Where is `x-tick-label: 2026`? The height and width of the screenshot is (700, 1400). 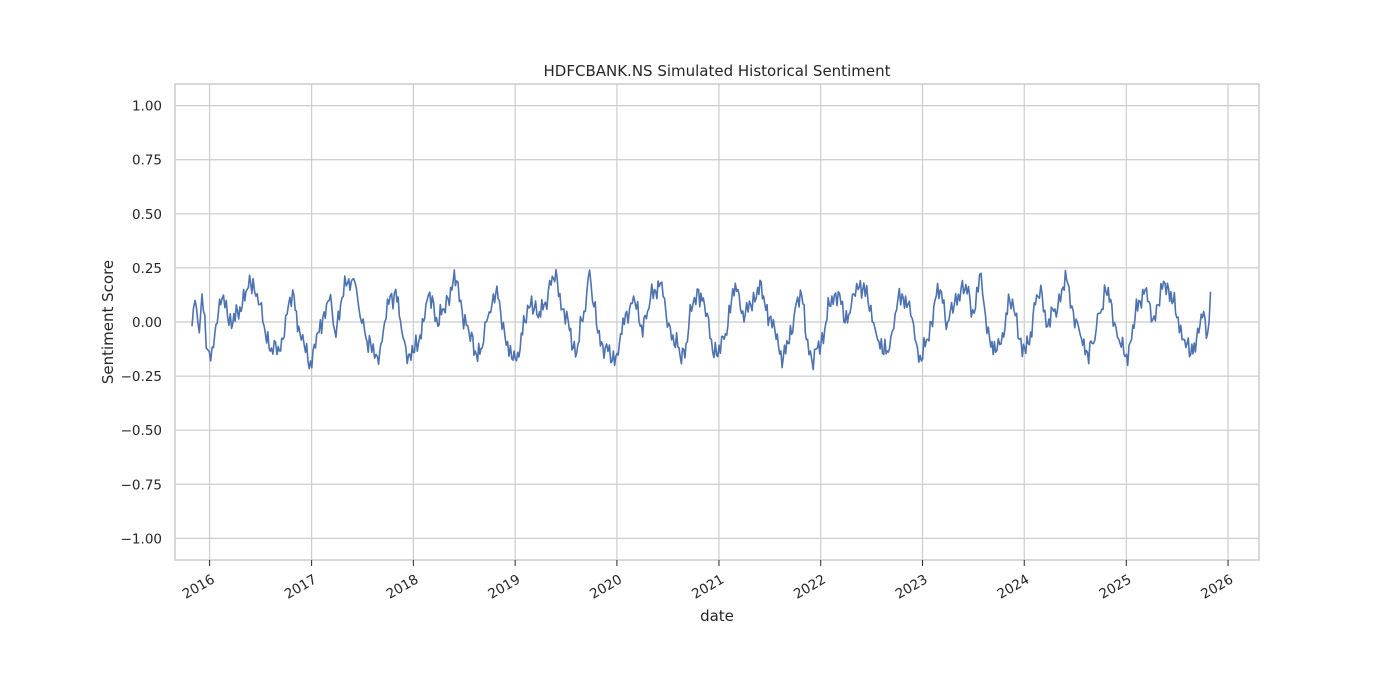 x-tick-label: 2026 is located at coordinates (1217, 587).